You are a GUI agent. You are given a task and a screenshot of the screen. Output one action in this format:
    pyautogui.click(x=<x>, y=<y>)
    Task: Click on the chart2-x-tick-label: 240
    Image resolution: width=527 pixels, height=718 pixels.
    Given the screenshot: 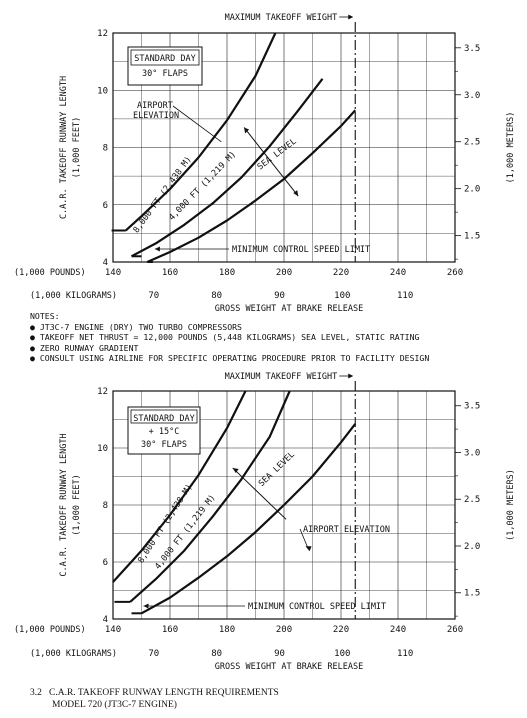 What is the action you would take?
    pyautogui.click(x=398, y=630)
    